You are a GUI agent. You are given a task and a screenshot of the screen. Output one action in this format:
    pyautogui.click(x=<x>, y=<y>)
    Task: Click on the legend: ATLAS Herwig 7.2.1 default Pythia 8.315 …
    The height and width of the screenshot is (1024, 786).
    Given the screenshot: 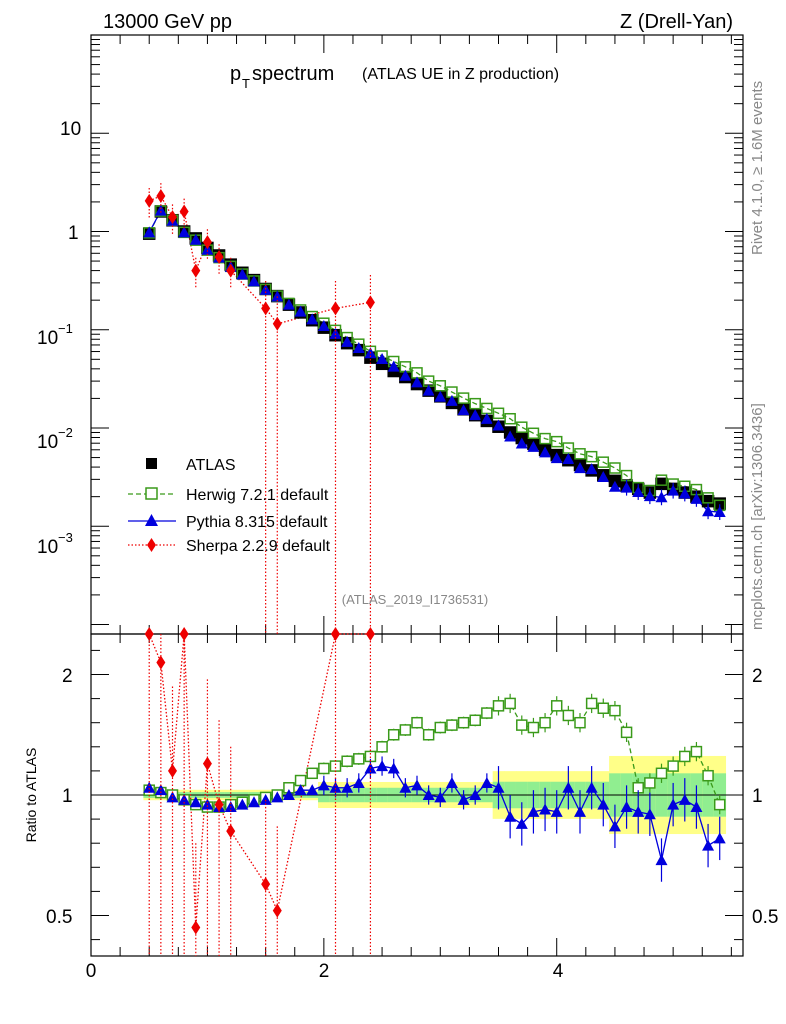 What is the action you would take?
    pyautogui.click(x=229, y=506)
    